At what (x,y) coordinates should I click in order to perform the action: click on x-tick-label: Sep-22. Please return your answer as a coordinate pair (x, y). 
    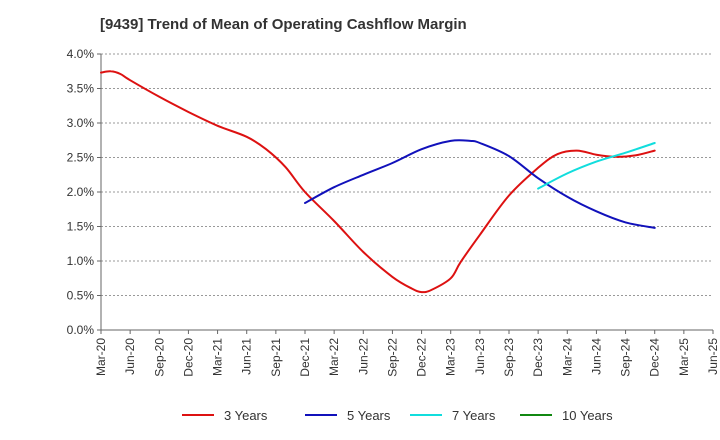
    Looking at the image, I should click on (392, 357).